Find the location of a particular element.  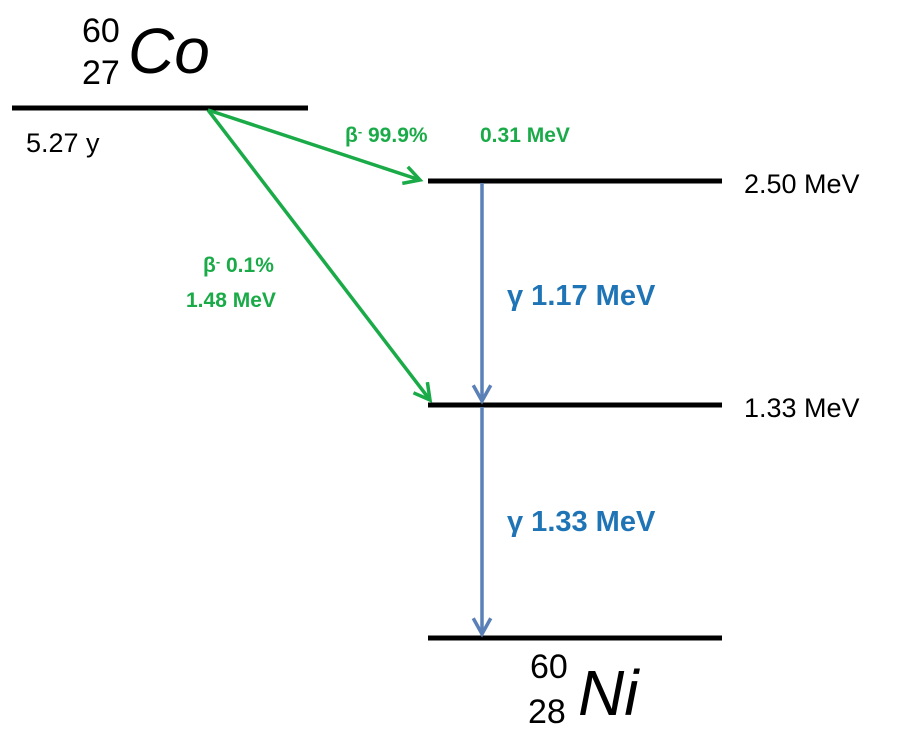

parent-mass-number: 60 is located at coordinates (101, 31).